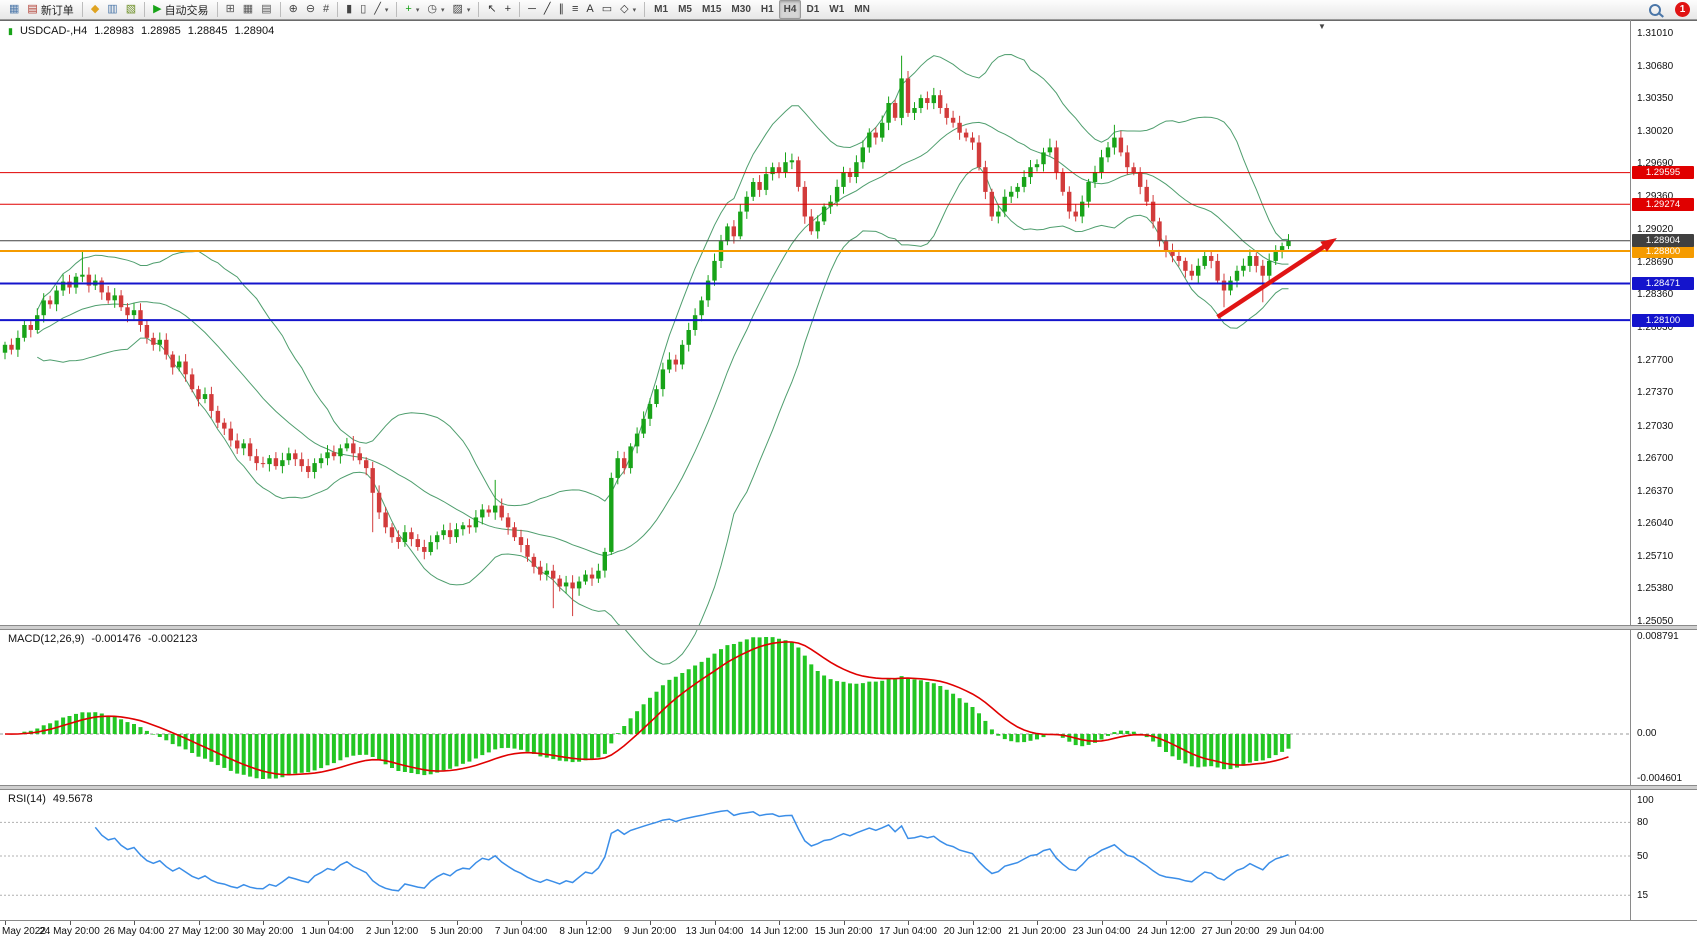  What do you see at coordinates (1682, 9) in the screenshot?
I see `notification-badge: 1` at bounding box center [1682, 9].